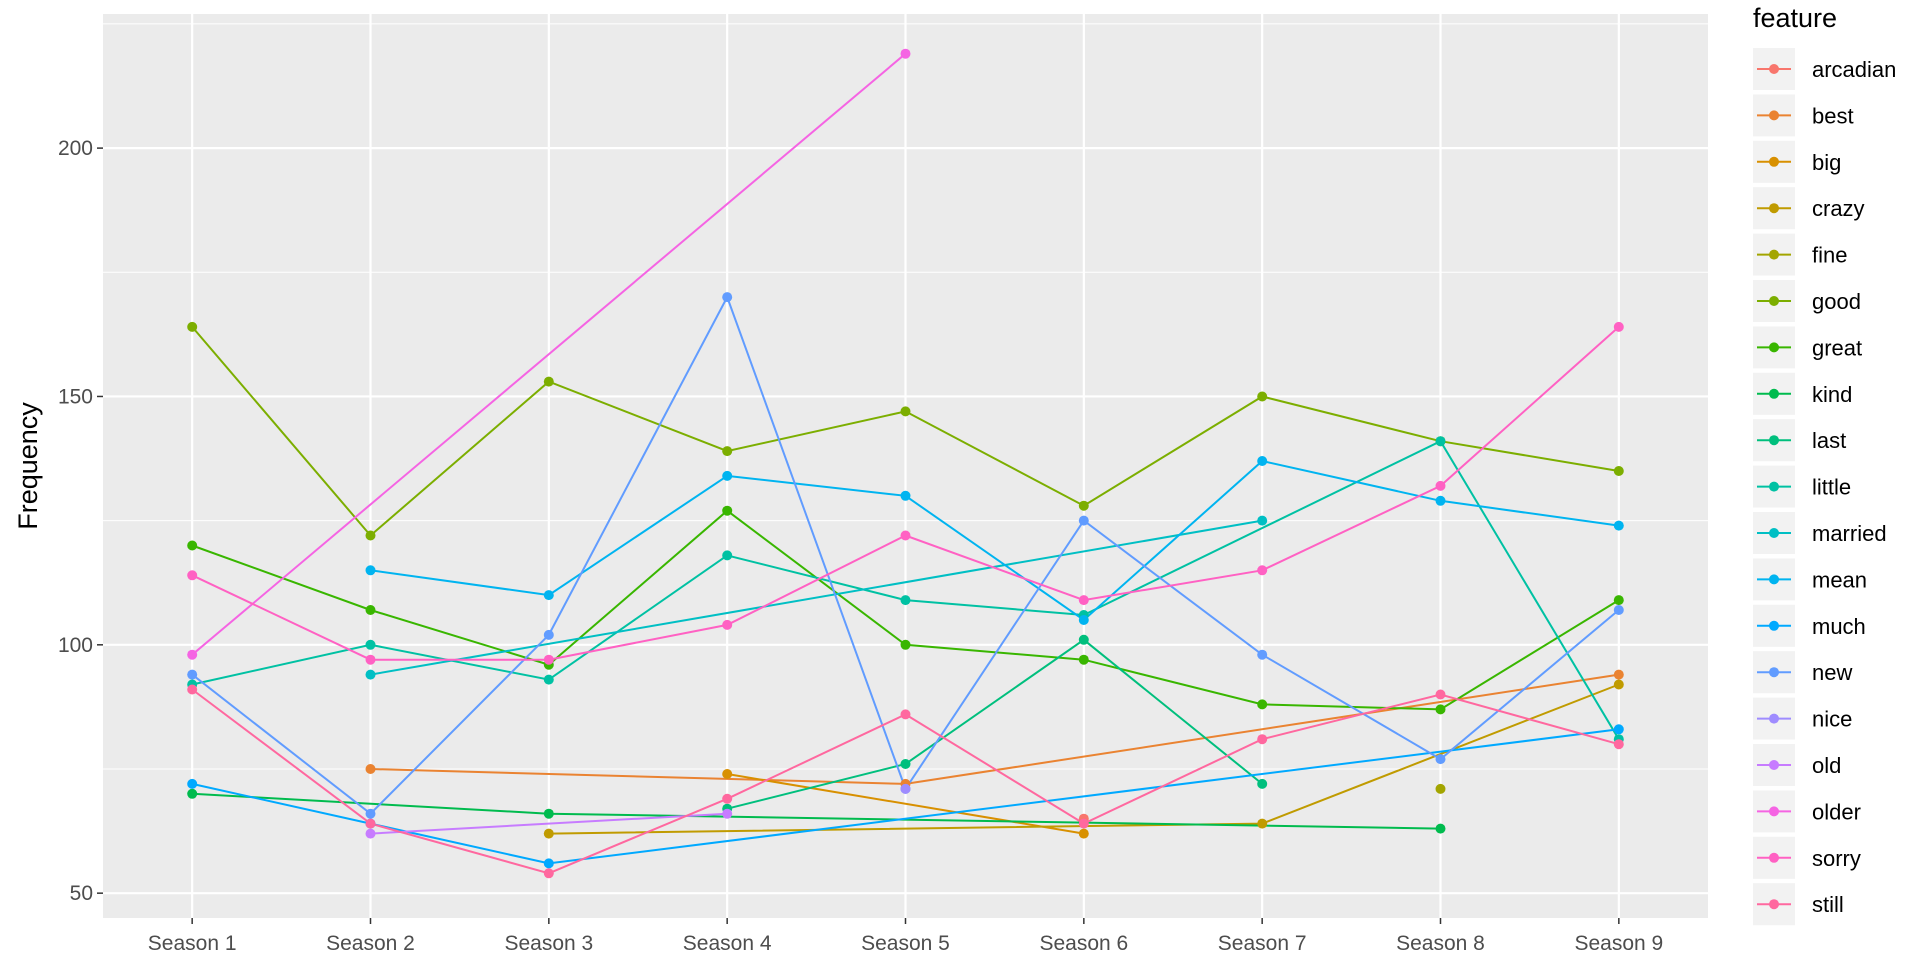 This screenshot has width=1920, height=965. What do you see at coordinates (1802, 393) in the screenshot?
I see `legend-item: kind` at bounding box center [1802, 393].